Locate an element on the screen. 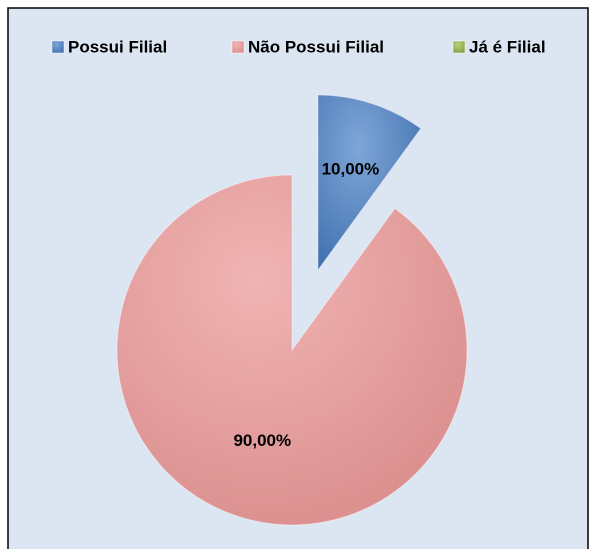  data-label: 10,00% is located at coordinates (351, 169).